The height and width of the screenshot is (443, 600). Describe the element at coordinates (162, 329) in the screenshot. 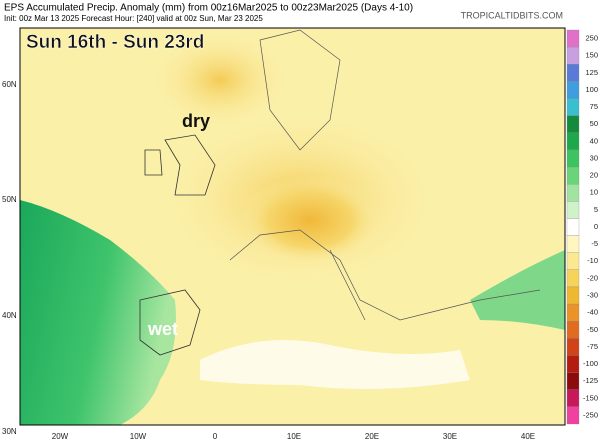

I see `wet-label: wet` at that location.